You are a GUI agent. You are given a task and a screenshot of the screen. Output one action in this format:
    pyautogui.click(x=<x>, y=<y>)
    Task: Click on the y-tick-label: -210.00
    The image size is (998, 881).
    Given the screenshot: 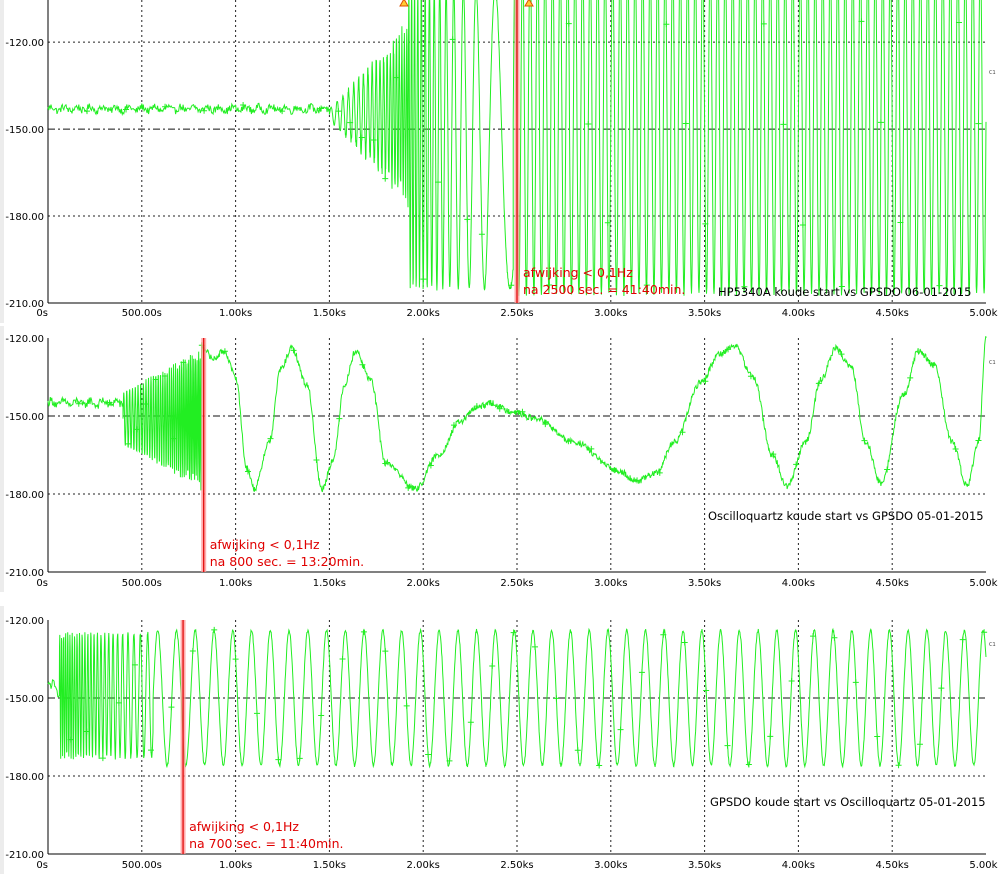 What is the action you would take?
    pyautogui.click(x=24, y=855)
    